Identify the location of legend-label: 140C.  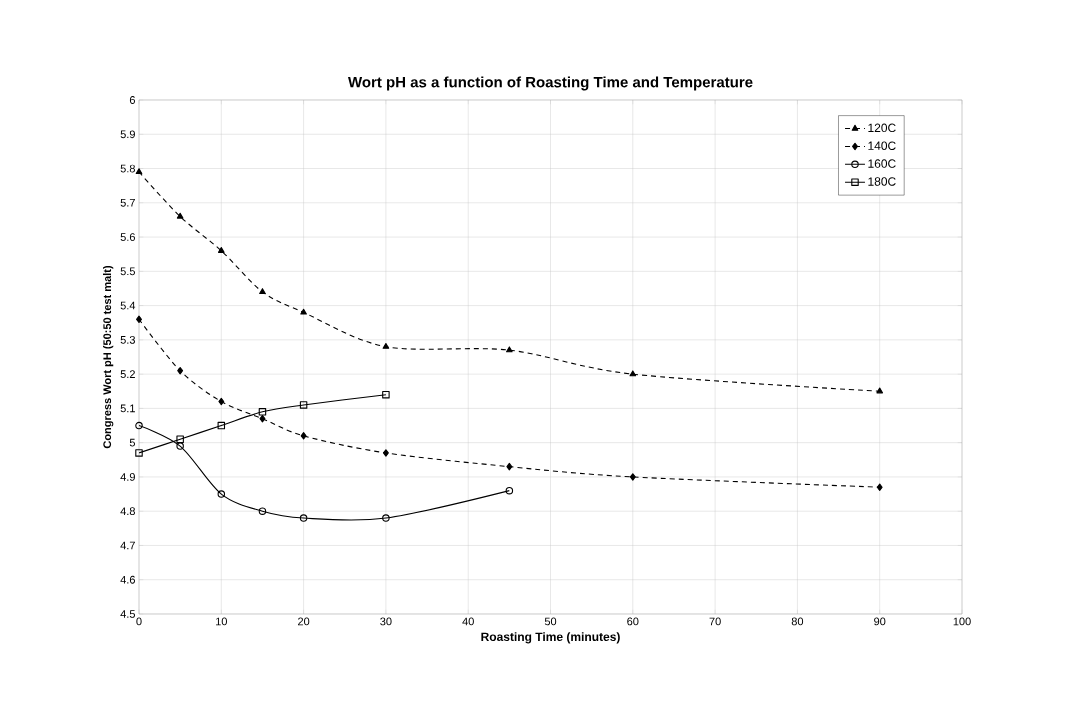
(882, 145).